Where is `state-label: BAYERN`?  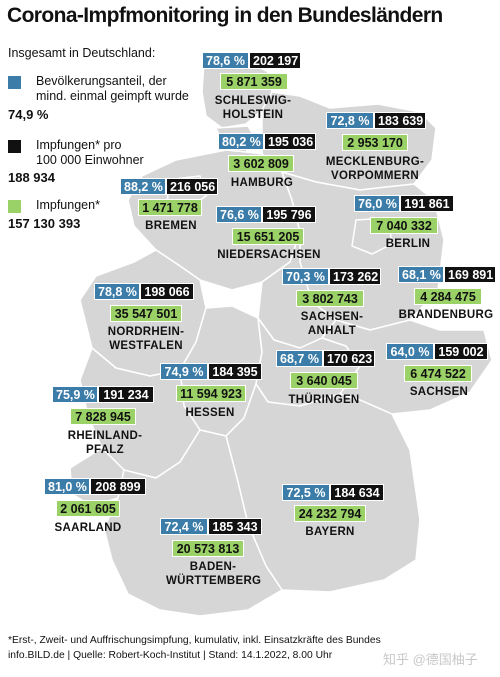 state-label: BAYERN is located at coordinates (330, 532).